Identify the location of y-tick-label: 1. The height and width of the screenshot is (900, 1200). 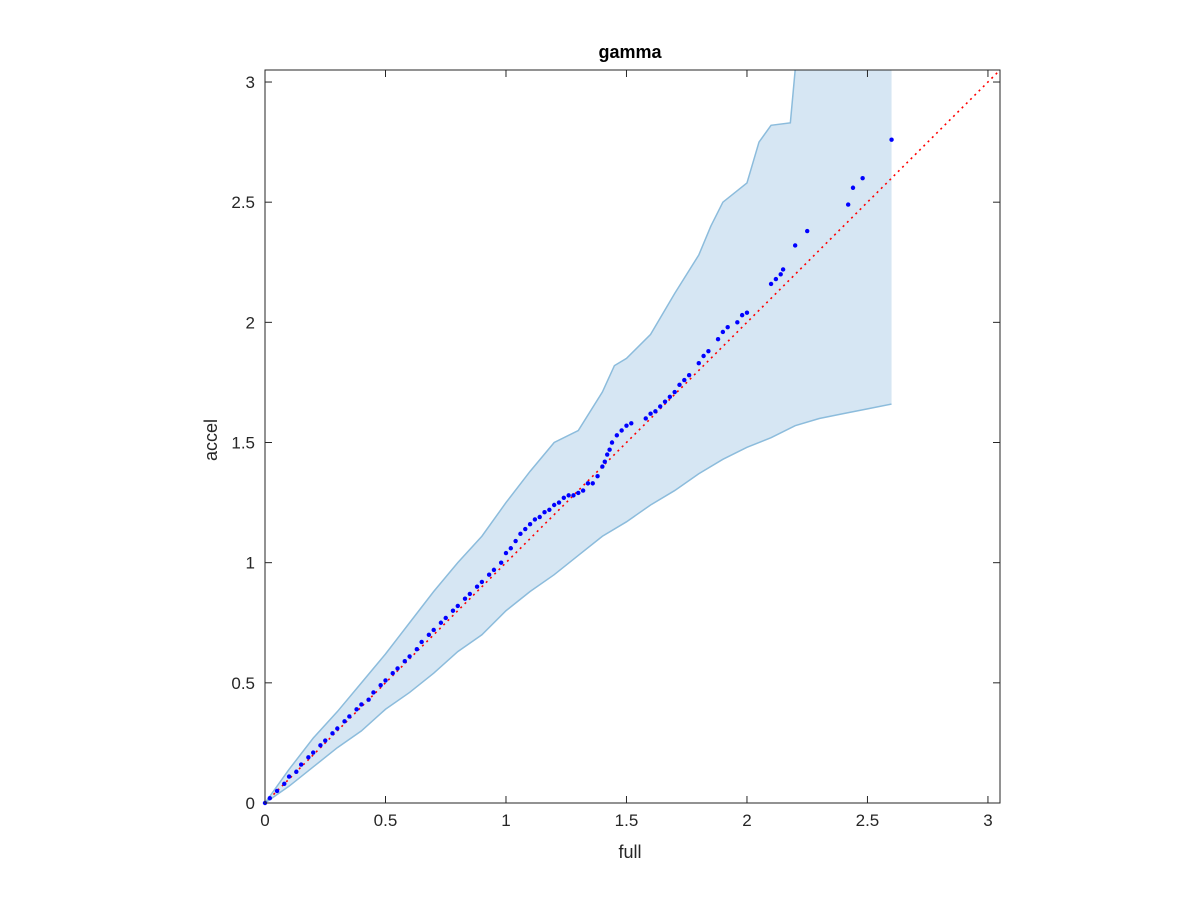
(250, 563).